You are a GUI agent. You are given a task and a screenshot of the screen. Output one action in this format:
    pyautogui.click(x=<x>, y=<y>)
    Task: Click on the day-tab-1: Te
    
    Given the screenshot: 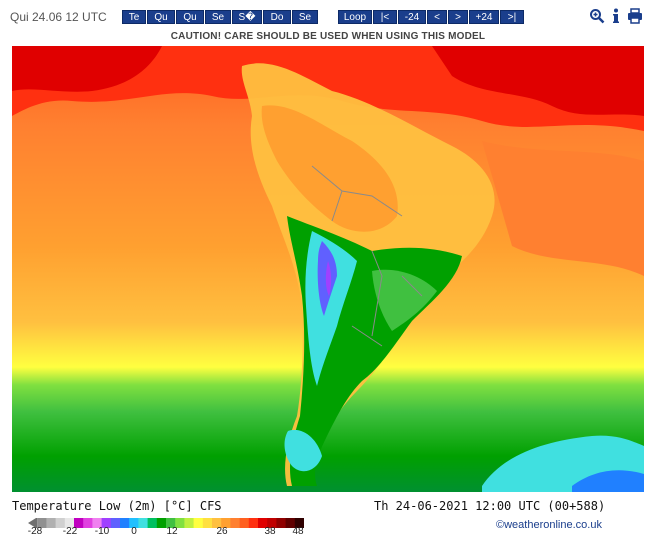 What is the action you would take?
    pyautogui.click(x=134, y=17)
    